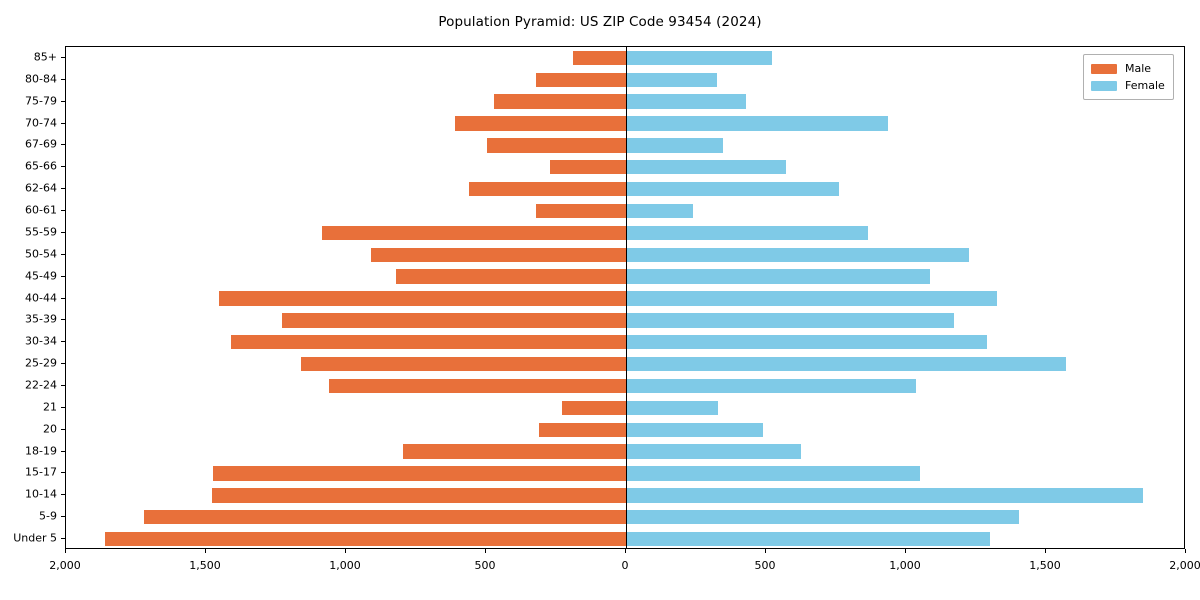 This screenshot has width=1200, height=600. Describe the element at coordinates (41, 232) in the screenshot. I see `y-axis-tick-label: 55-59` at that location.